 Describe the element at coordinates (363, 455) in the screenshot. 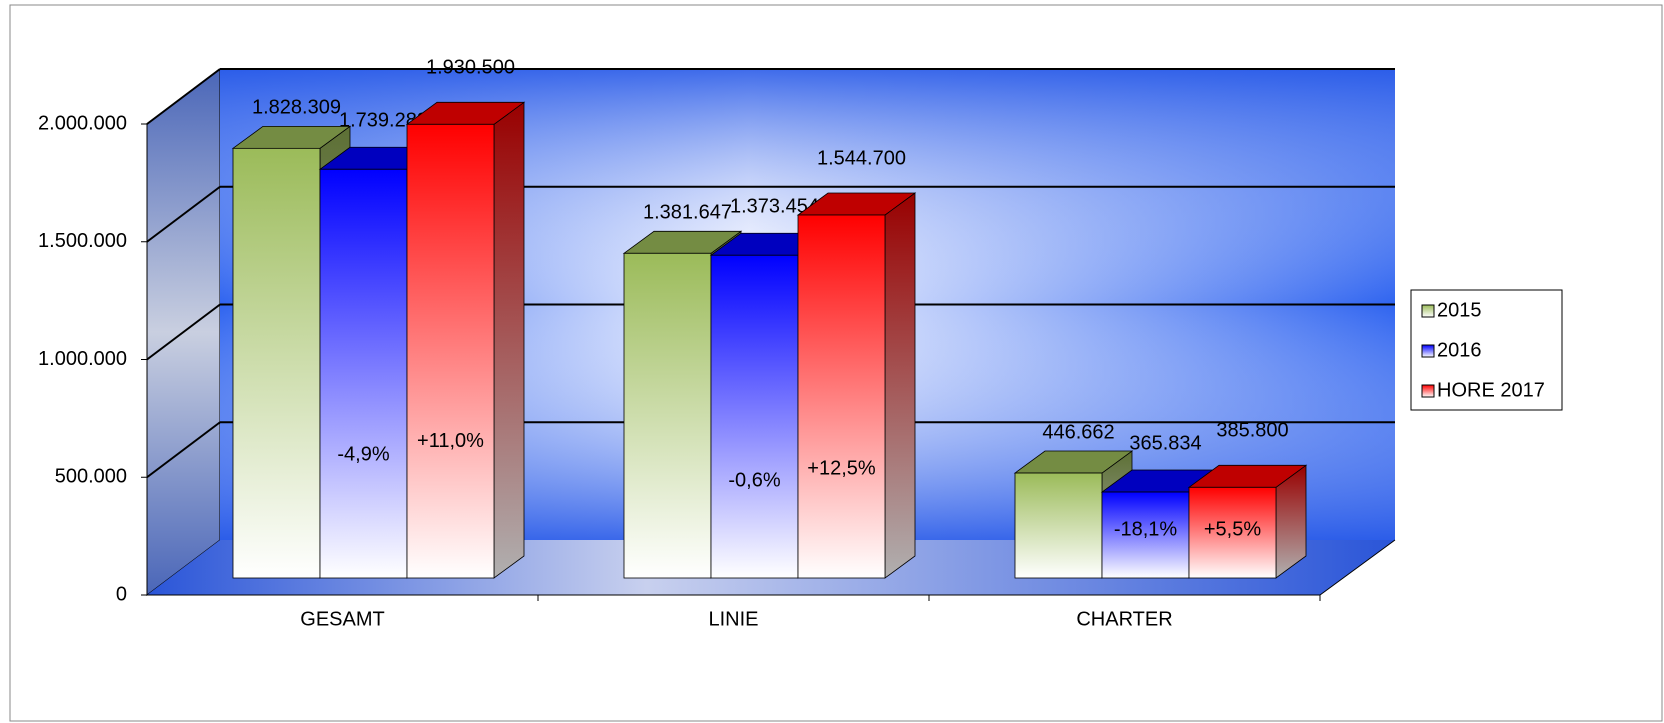

I see `change-label: -4,9%` at that location.